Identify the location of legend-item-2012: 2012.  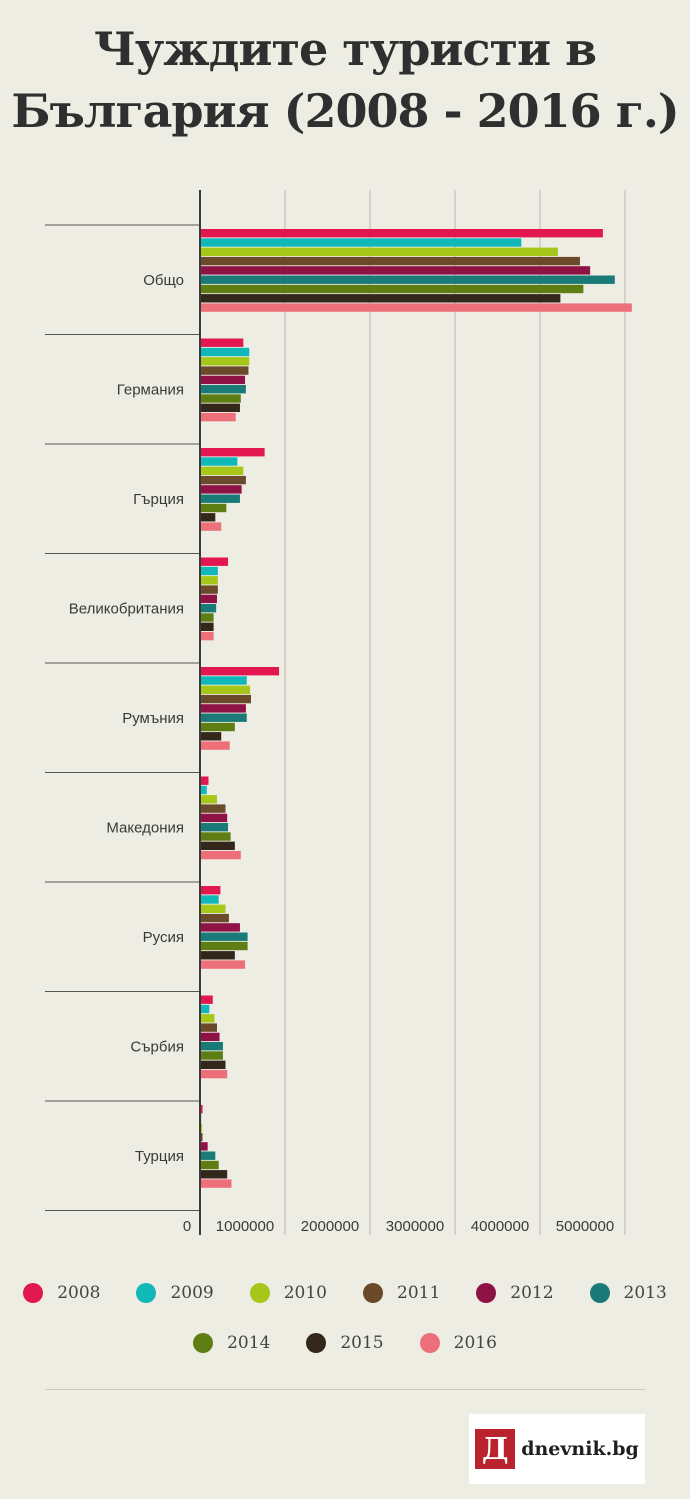
(515, 1293).